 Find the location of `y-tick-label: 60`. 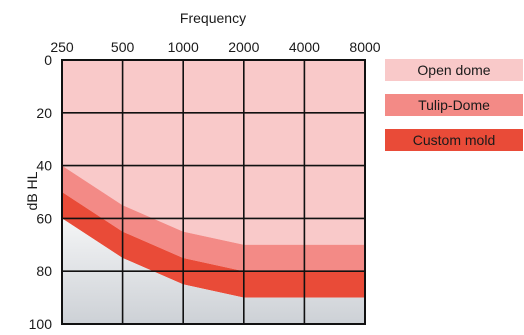

y-tick-label: 60 is located at coordinates (44, 218).